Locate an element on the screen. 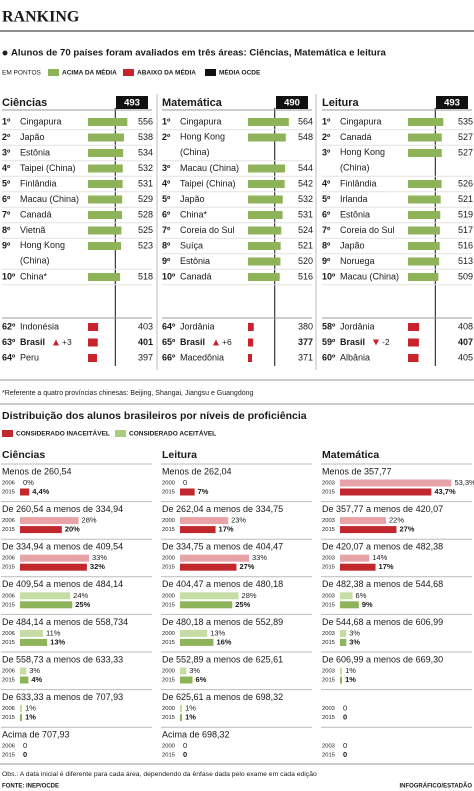 This screenshot has height=791, width=474. rank: 7º is located at coordinates (166, 230).